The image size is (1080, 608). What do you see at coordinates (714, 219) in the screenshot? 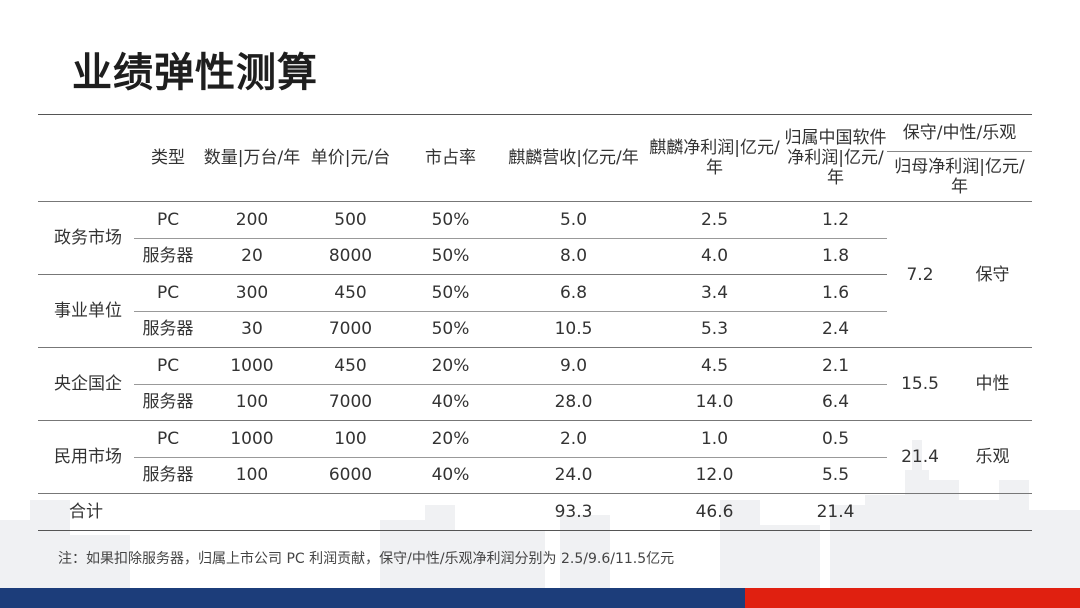
I see `profit-cell: 2.5` at bounding box center [714, 219].